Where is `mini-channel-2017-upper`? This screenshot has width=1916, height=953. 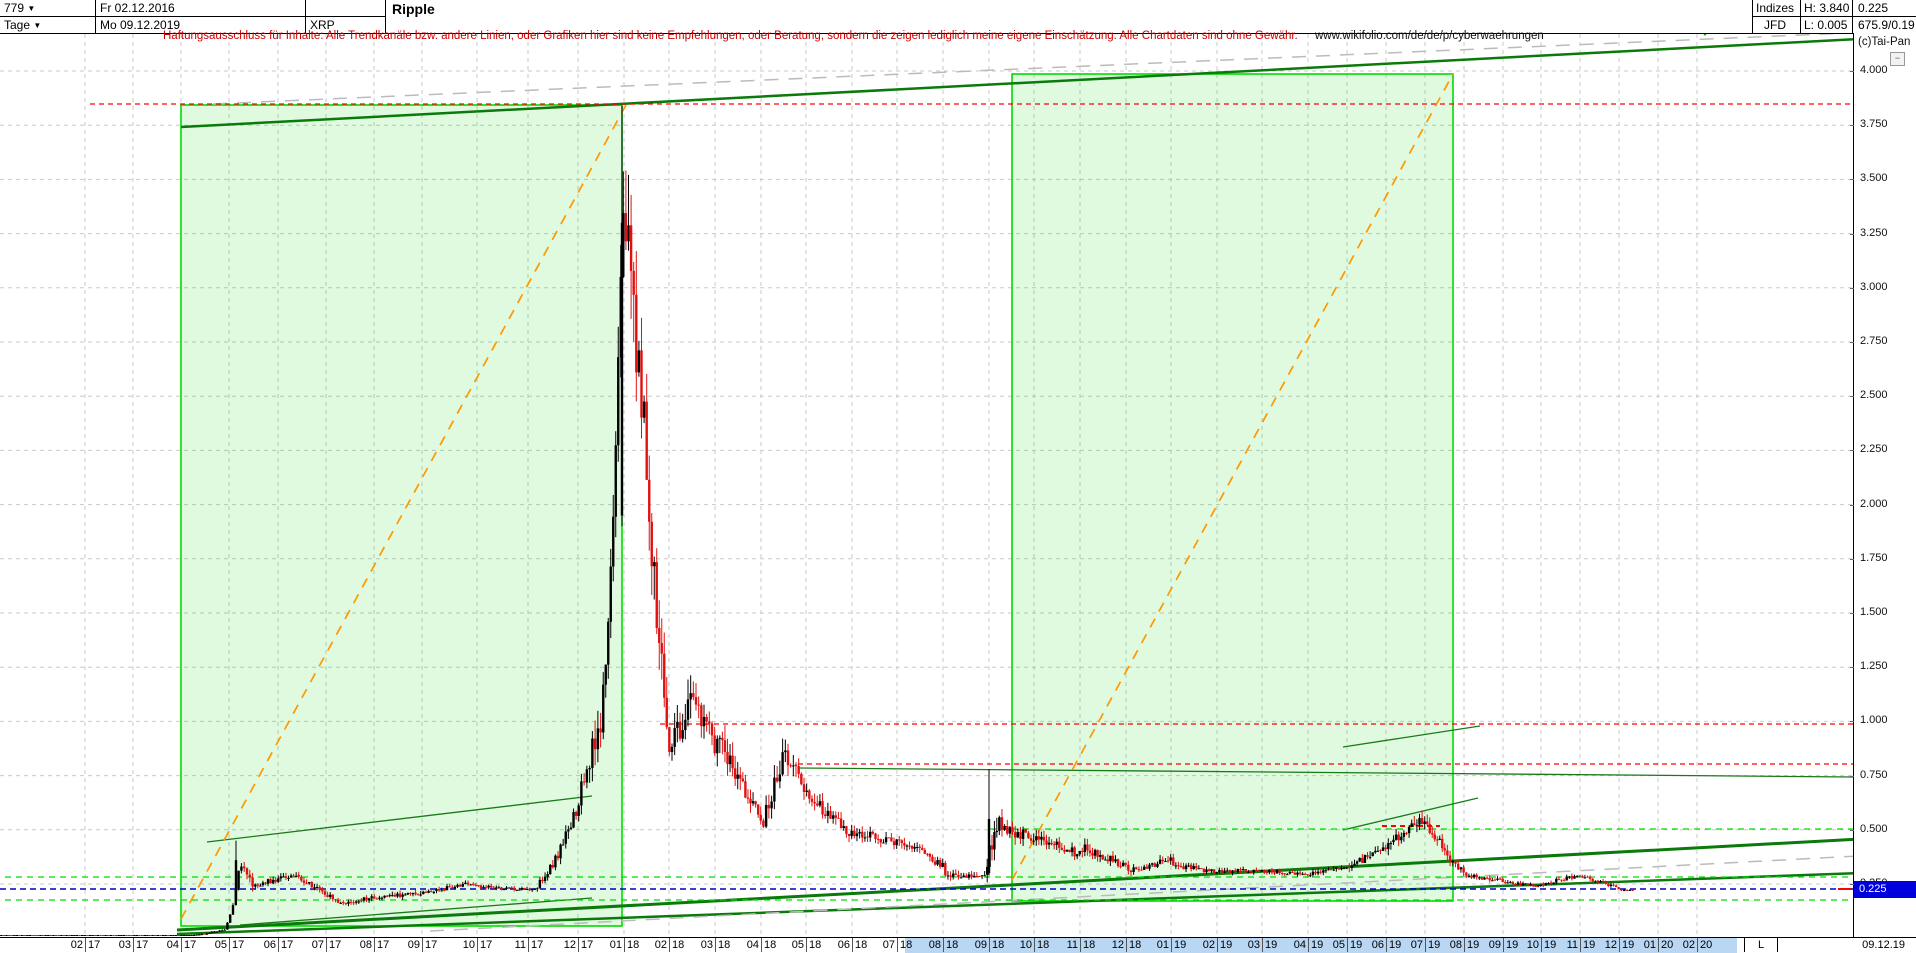
mini-channel-2017-upper is located at coordinates (399, 819).